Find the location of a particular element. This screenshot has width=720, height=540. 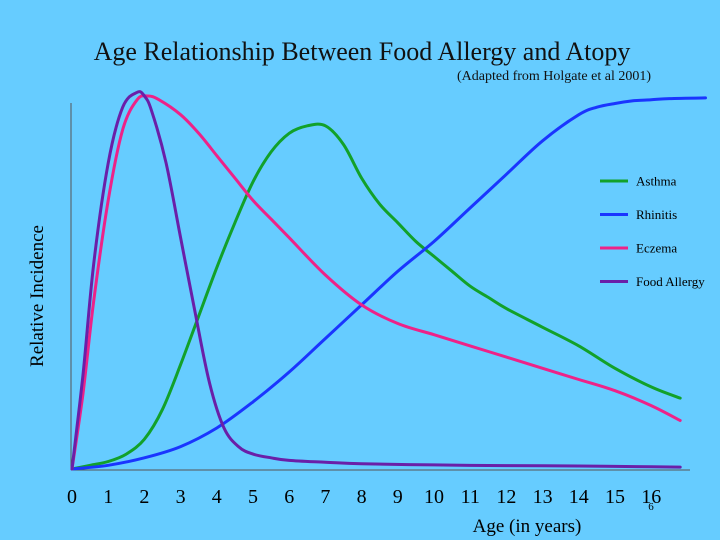

x-axis-ticks: 0 1 2 3 4 5 6 7 8 9 10 11 12 13 14 15 16 is located at coordinates (364, 497).